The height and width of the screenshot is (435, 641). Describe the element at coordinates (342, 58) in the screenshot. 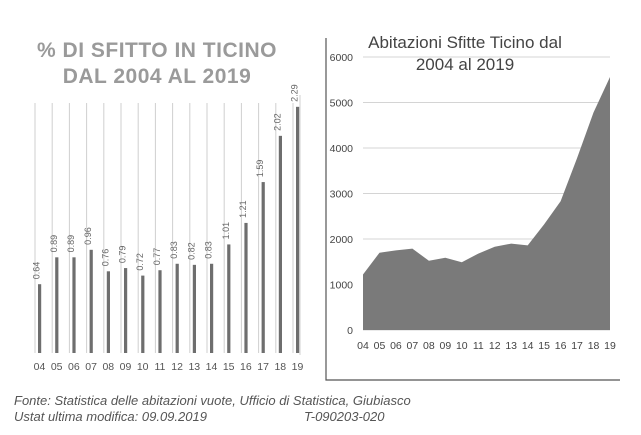

I see `y-tick-label: 6000` at that location.